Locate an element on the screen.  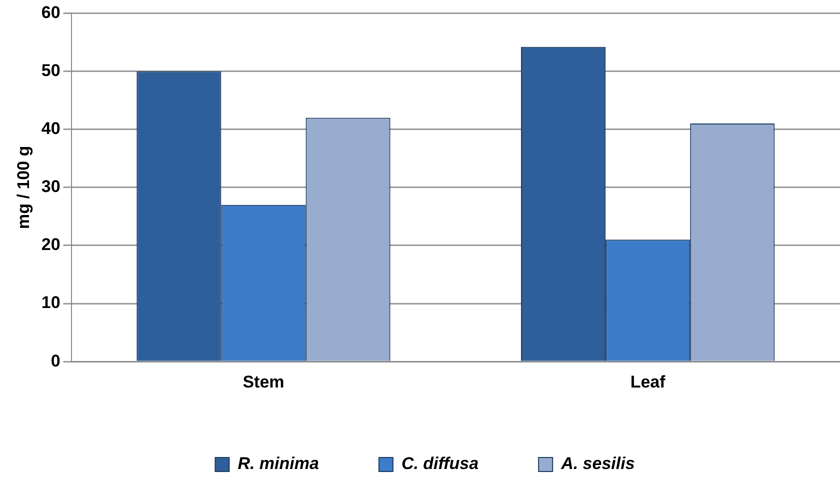
y-tick-label: 60 is located at coordinates (50, 12).